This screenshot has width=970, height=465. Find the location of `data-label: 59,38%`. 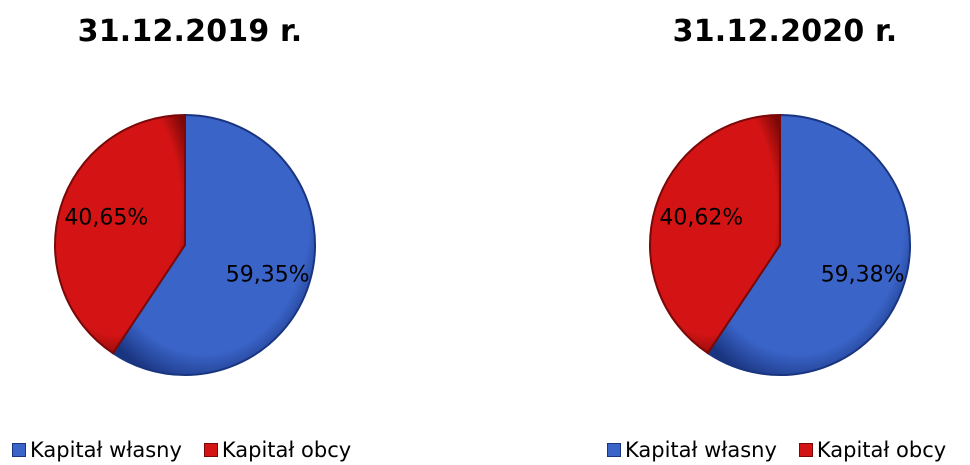

data-label: 59,38% is located at coordinates (863, 275).